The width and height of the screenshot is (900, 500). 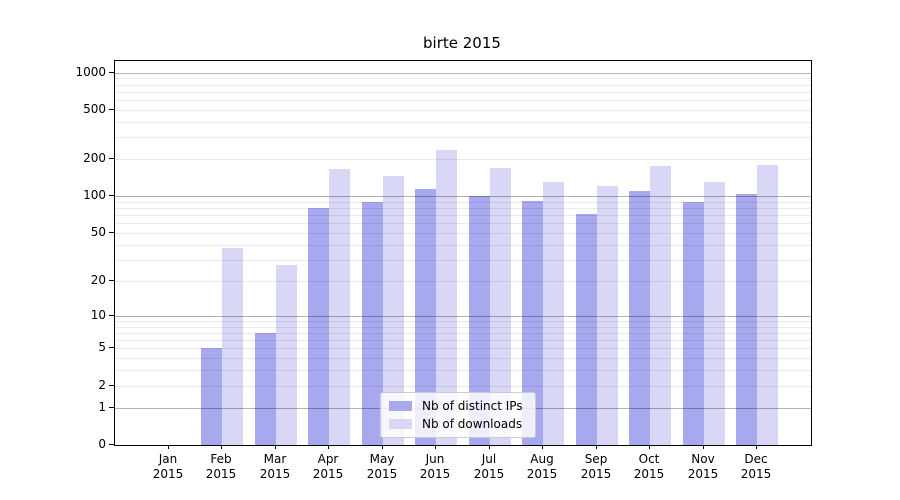 What do you see at coordinates (393, 310) in the screenshot?
I see `bar-nb-of-downloads-may` at bounding box center [393, 310].